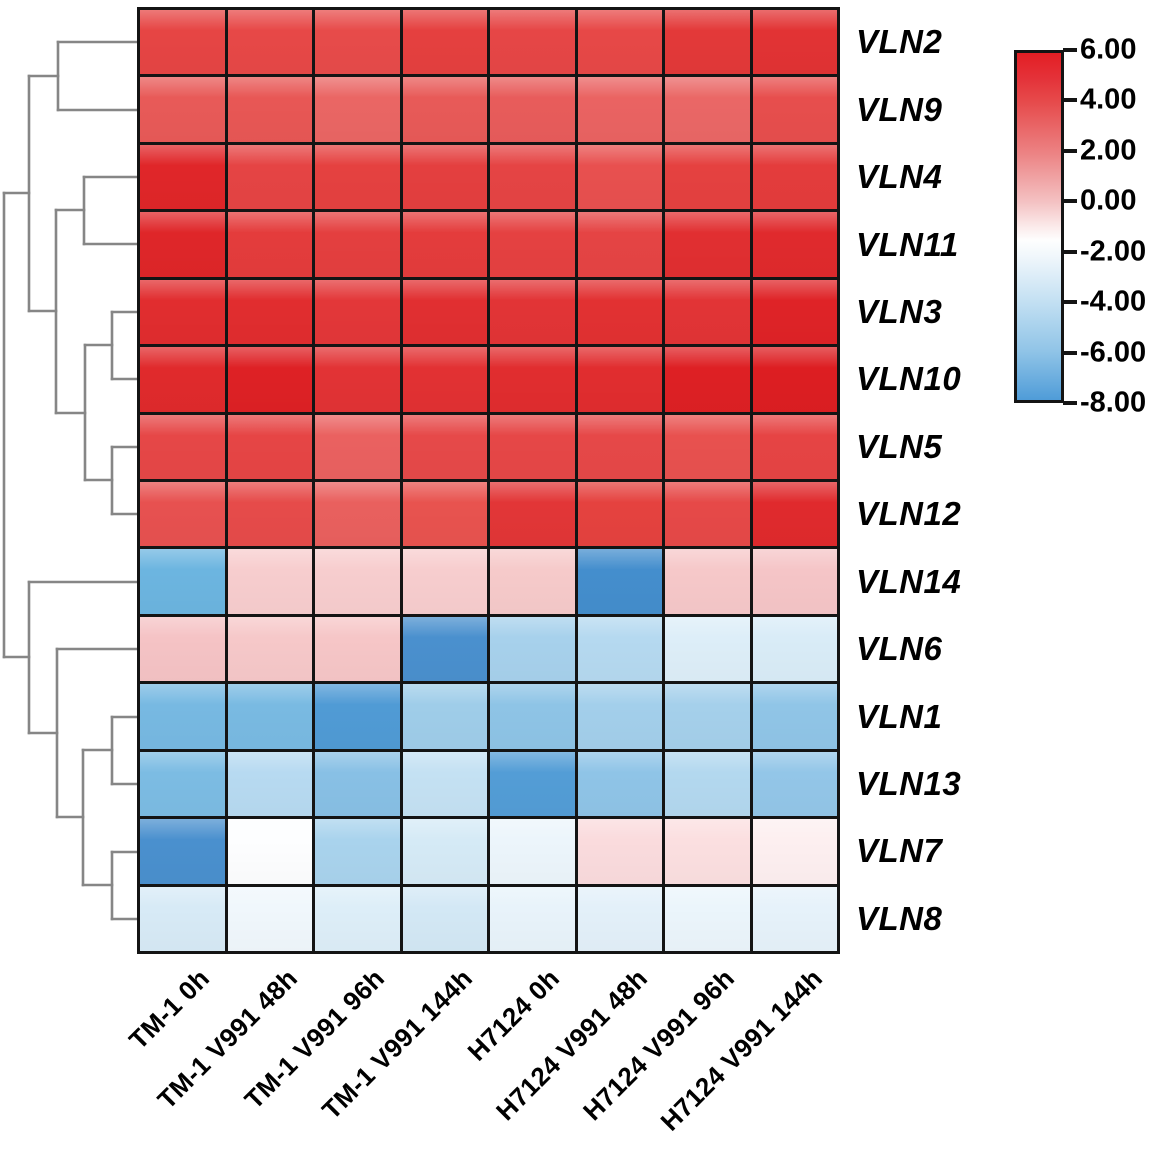 The height and width of the screenshot is (1174, 1155). I want to click on row-label: VLN1, so click(899, 716).